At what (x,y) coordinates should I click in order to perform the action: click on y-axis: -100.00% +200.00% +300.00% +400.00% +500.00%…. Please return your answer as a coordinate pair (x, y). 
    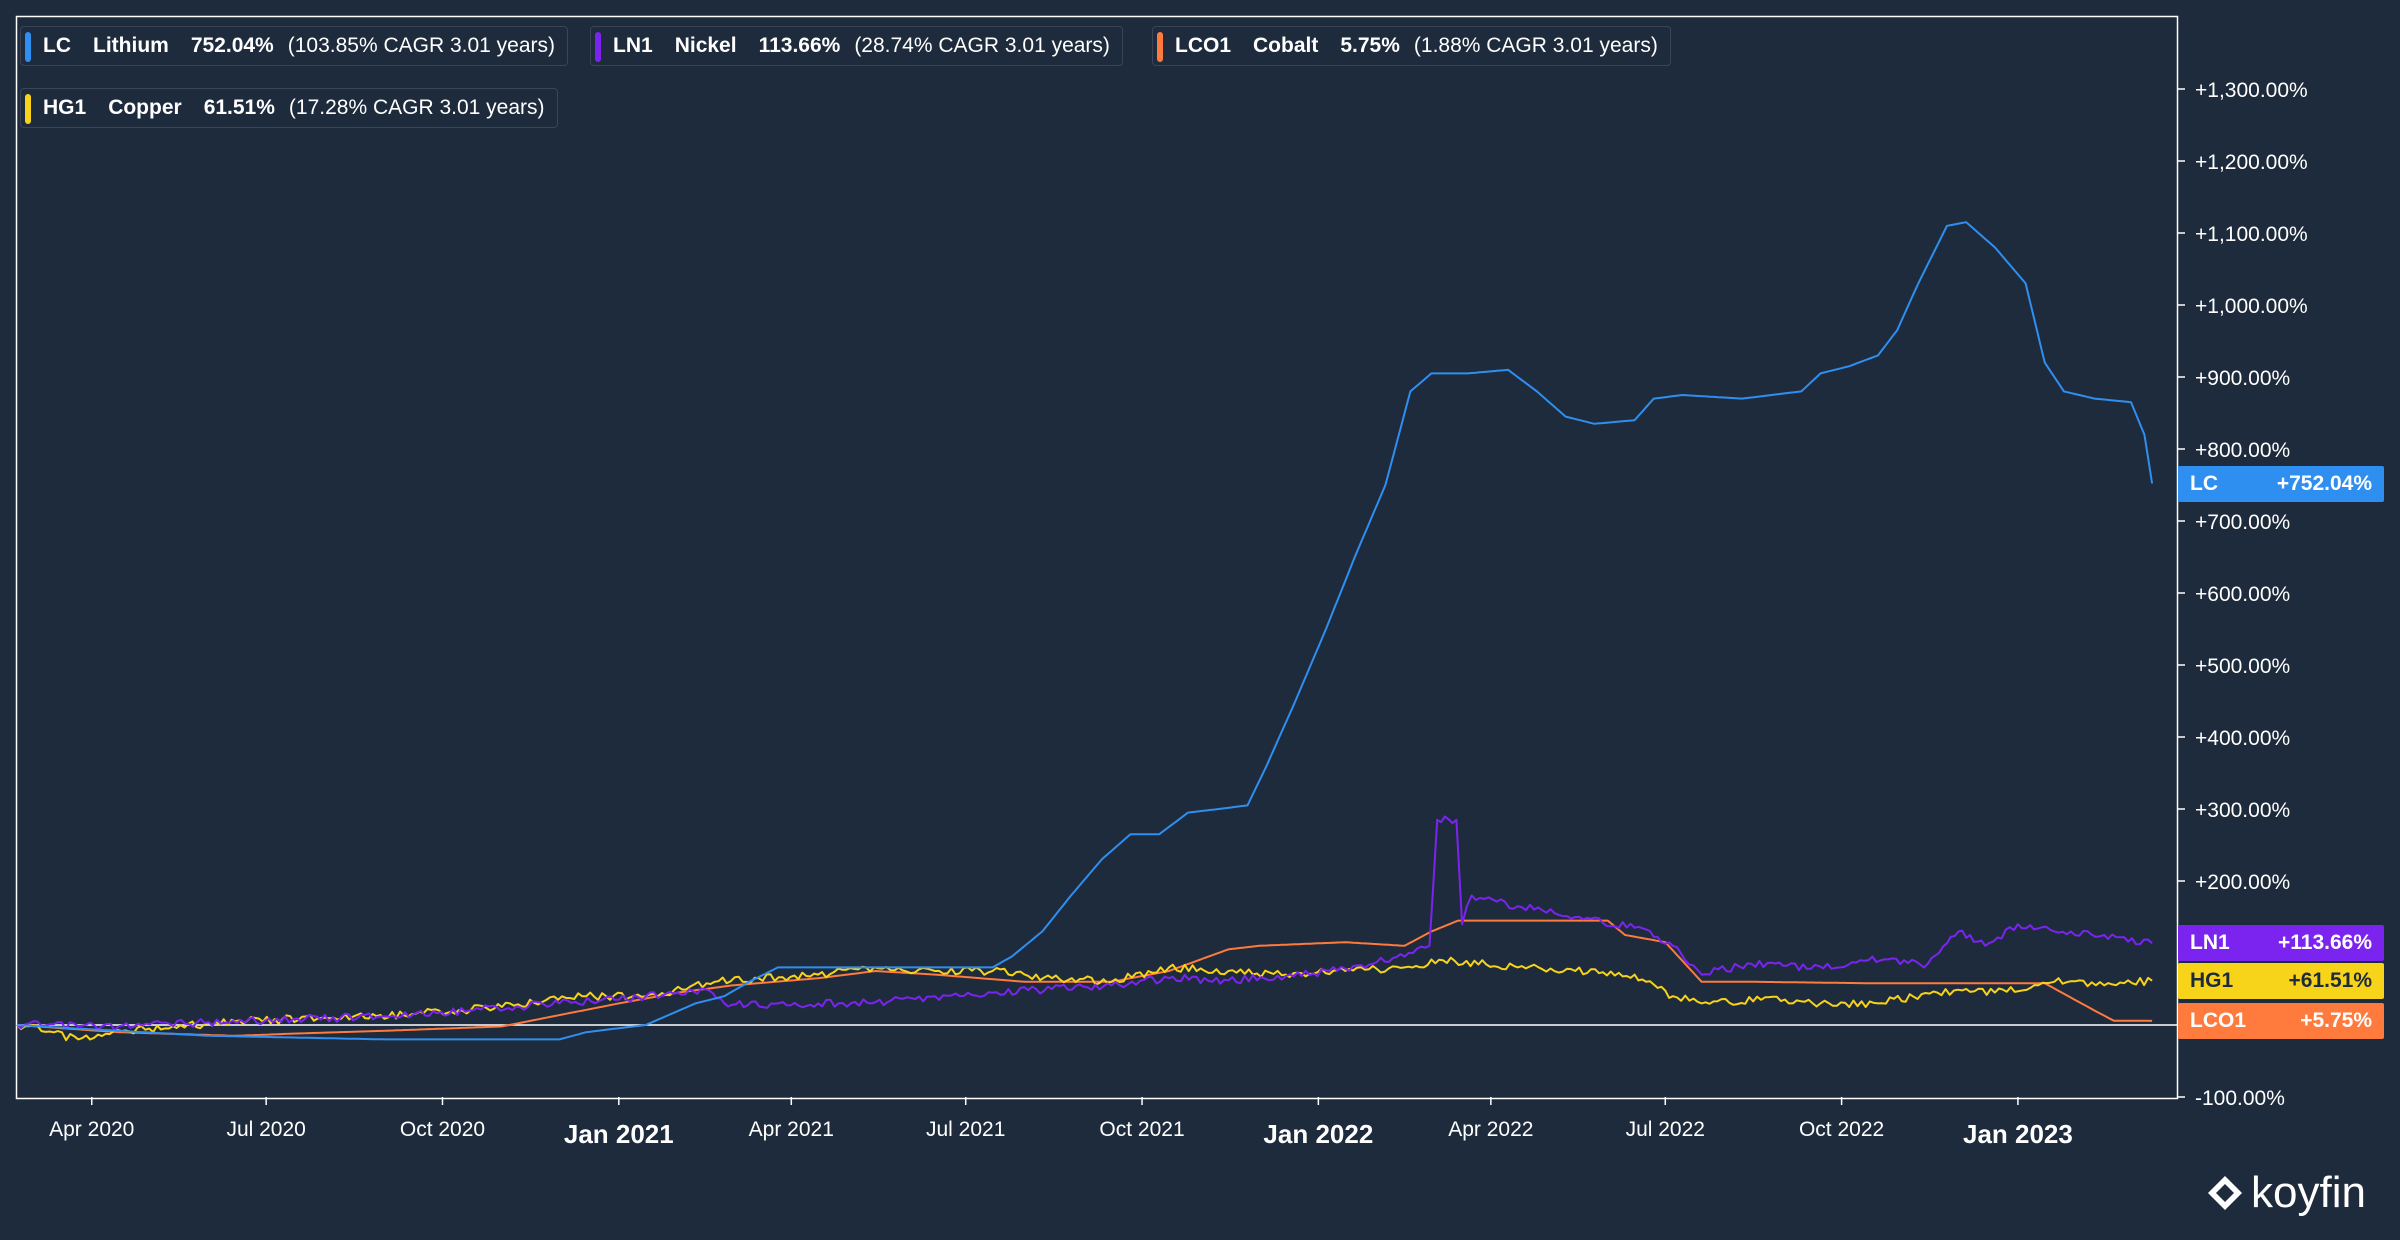
    Looking at the image, I should click on (2242, 594).